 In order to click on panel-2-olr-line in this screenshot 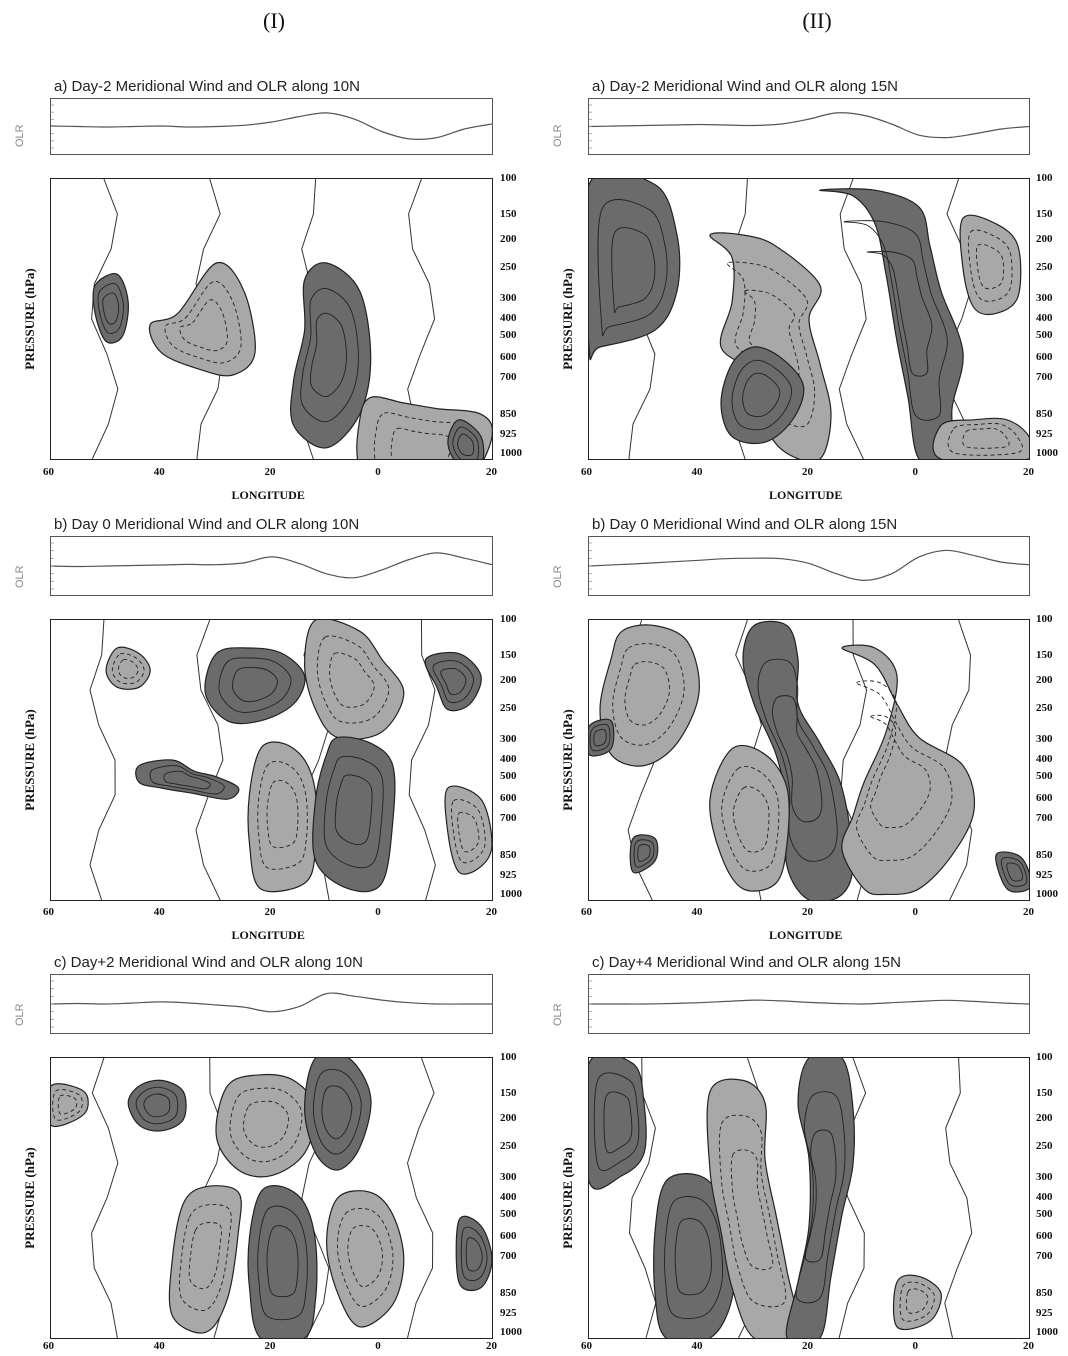, I will do `click(809, 125)`.